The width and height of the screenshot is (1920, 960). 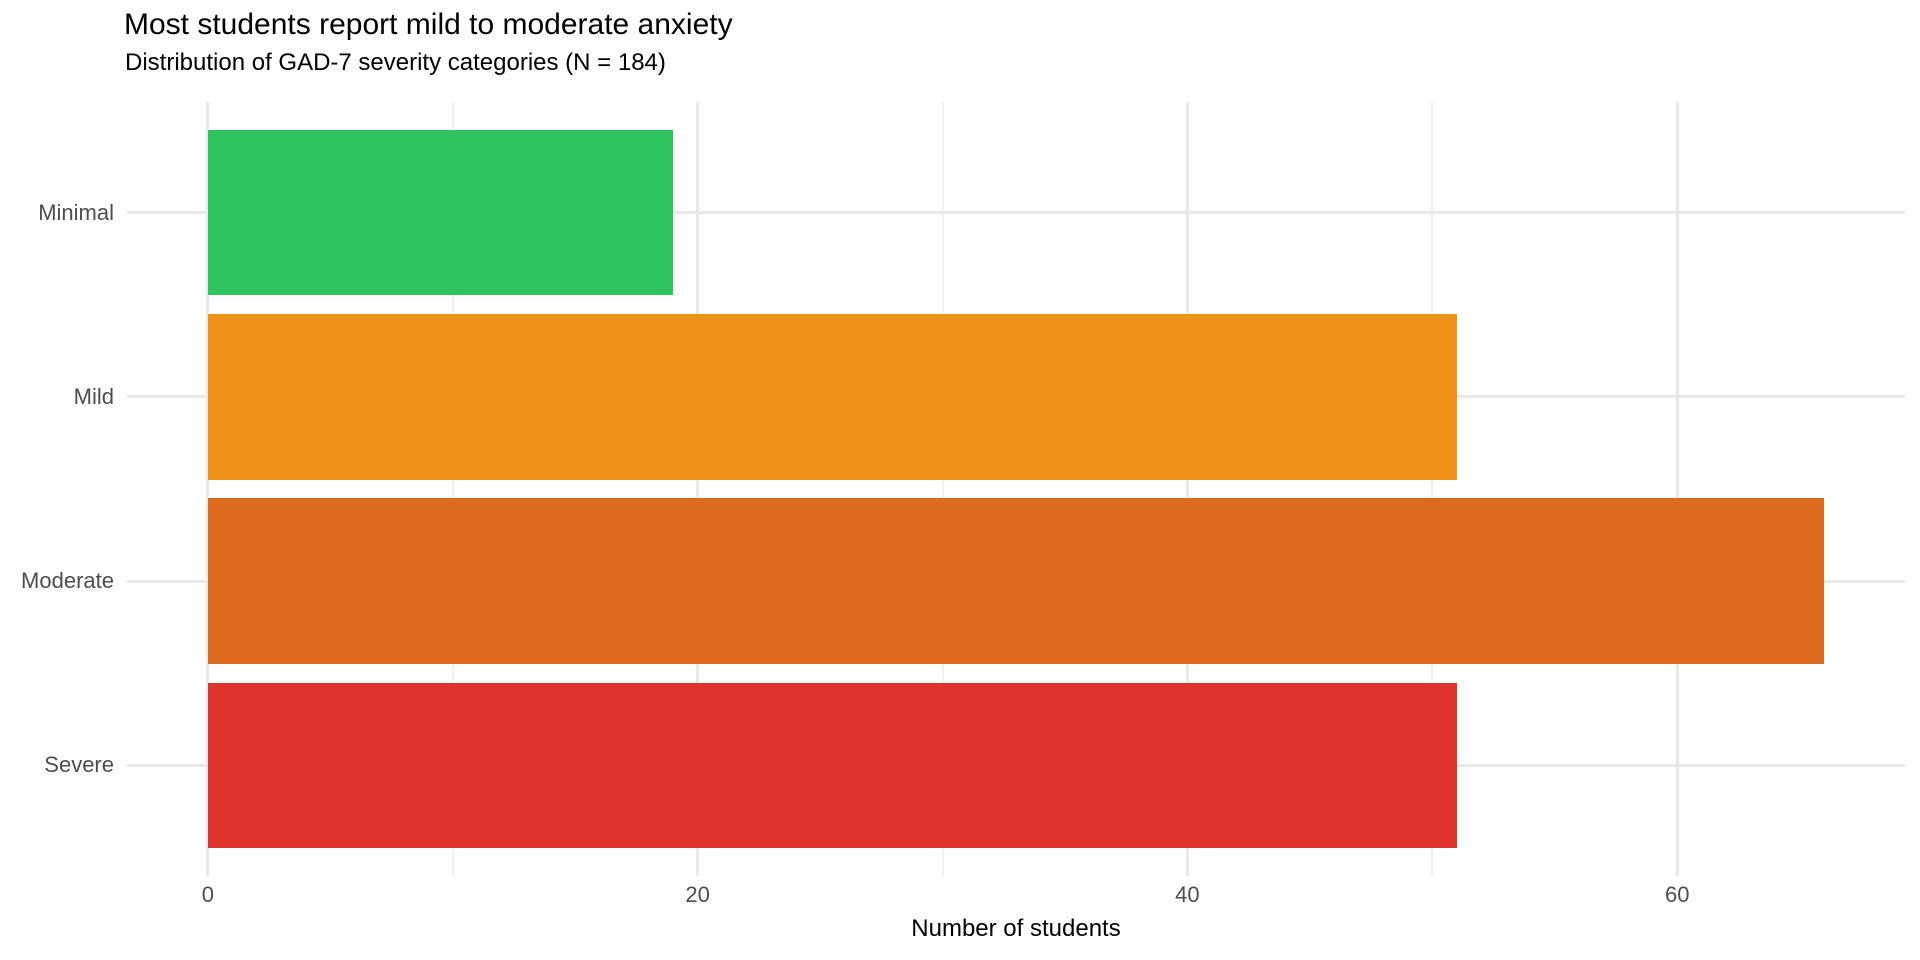 What do you see at coordinates (1016, 213) in the screenshot?
I see `gridline-major-horizontal` at bounding box center [1016, 213].